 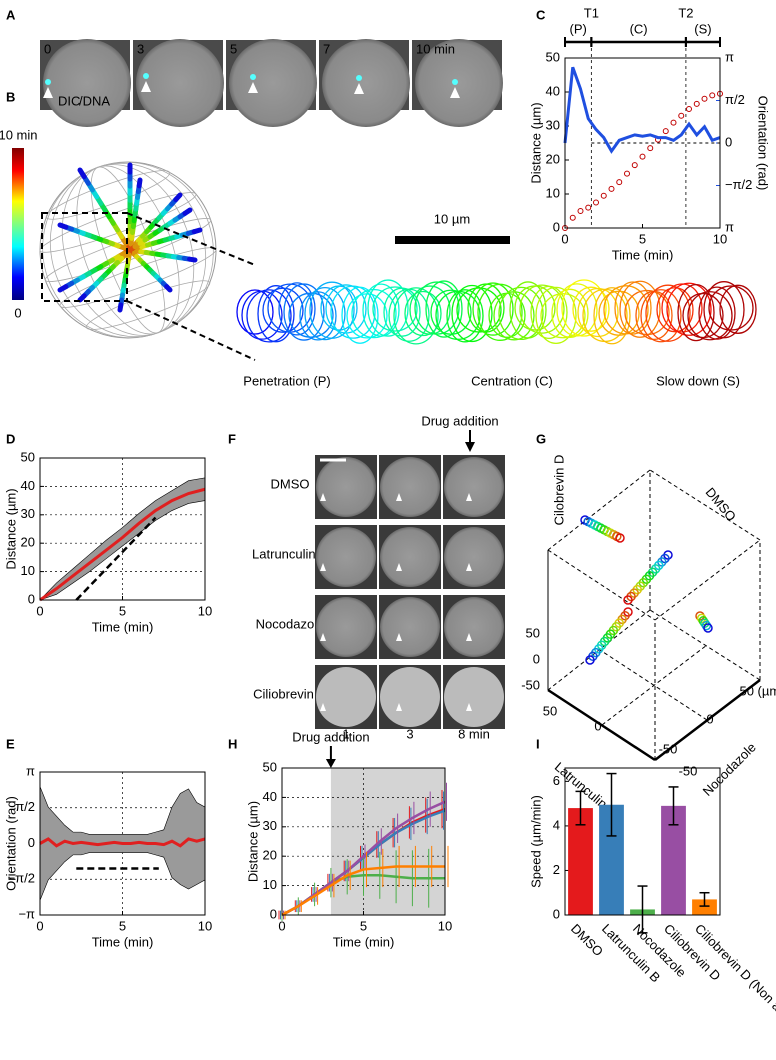 I want to click on y2-axis-label: Orientation (rad), so click(x=763, y=143).